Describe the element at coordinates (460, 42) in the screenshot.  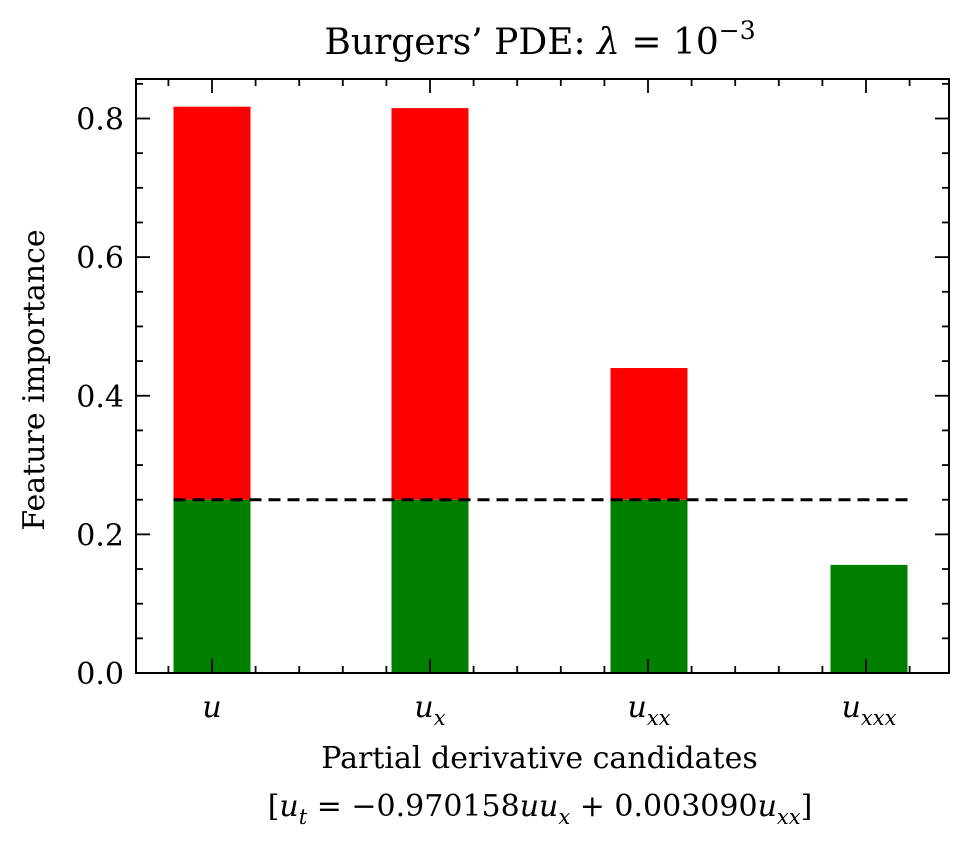
I see `title-prefix: Burgers’ PDE:` at that location.